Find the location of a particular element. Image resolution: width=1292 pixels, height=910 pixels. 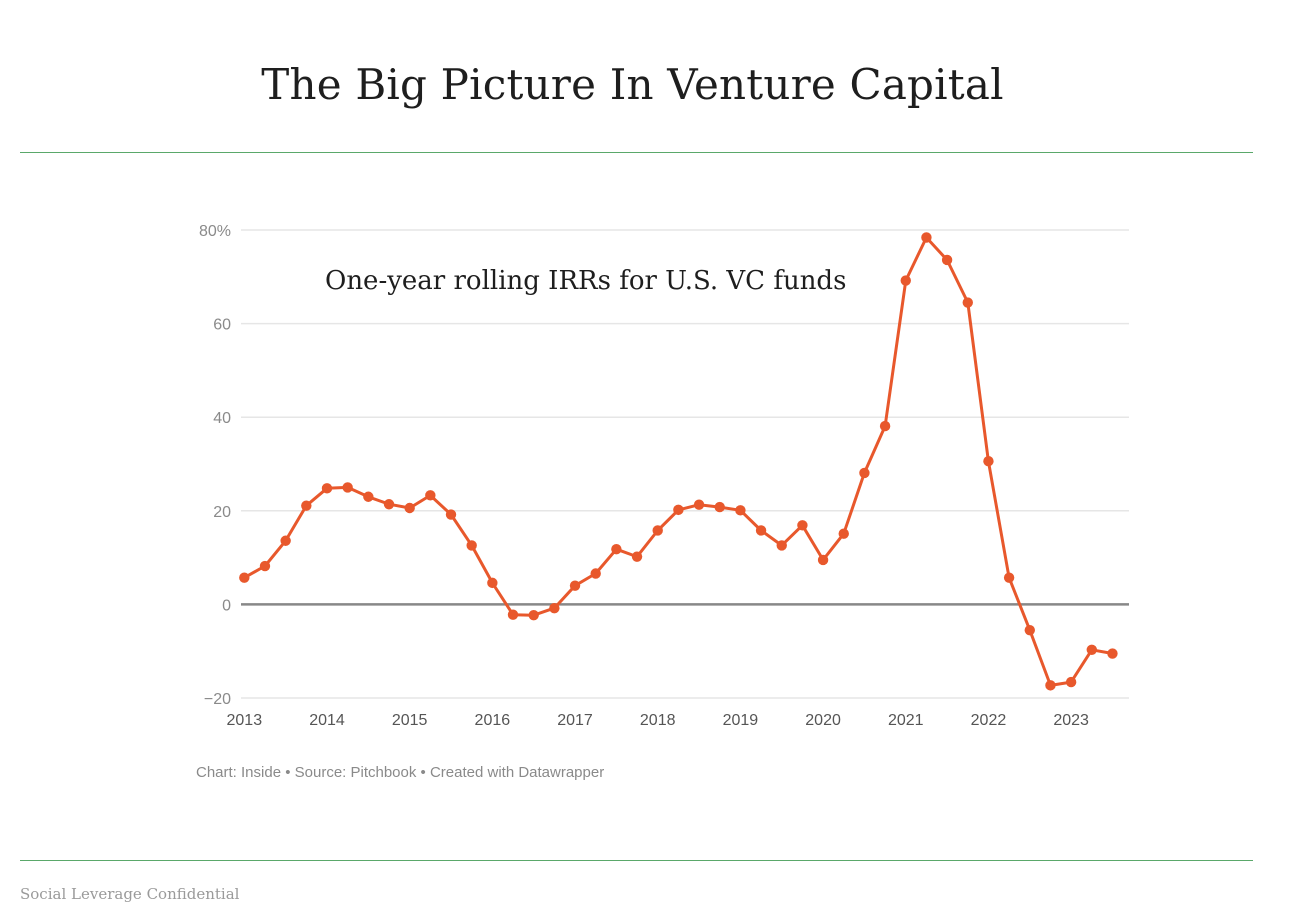

x-tick-label: 2013 is located at coordinates (245, 720).